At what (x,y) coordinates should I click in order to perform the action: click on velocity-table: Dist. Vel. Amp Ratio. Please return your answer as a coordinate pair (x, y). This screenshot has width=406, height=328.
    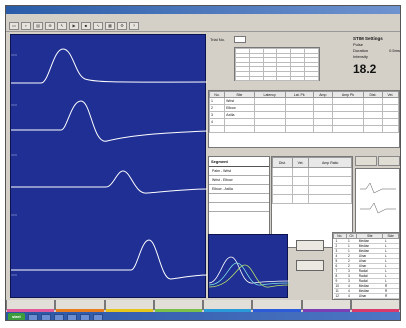
    Looking at the image, I should click on (312, 202).